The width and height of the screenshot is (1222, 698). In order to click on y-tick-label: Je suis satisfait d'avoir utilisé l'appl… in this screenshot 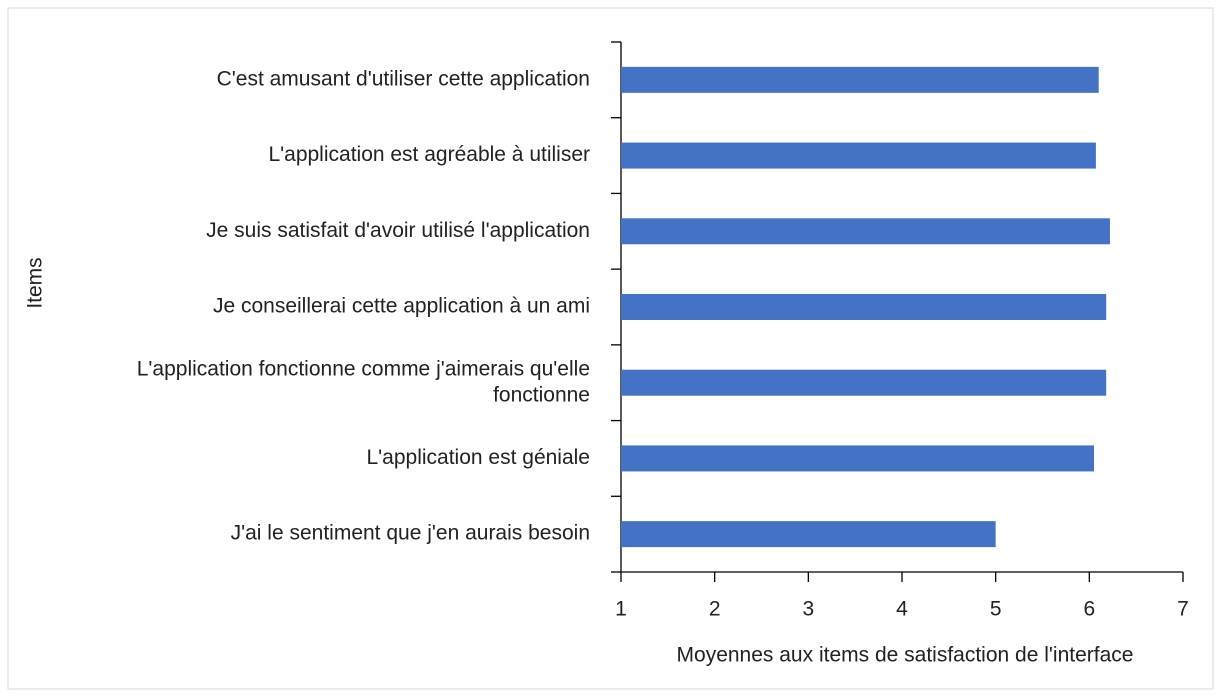, I will do `click(398, 230)`.